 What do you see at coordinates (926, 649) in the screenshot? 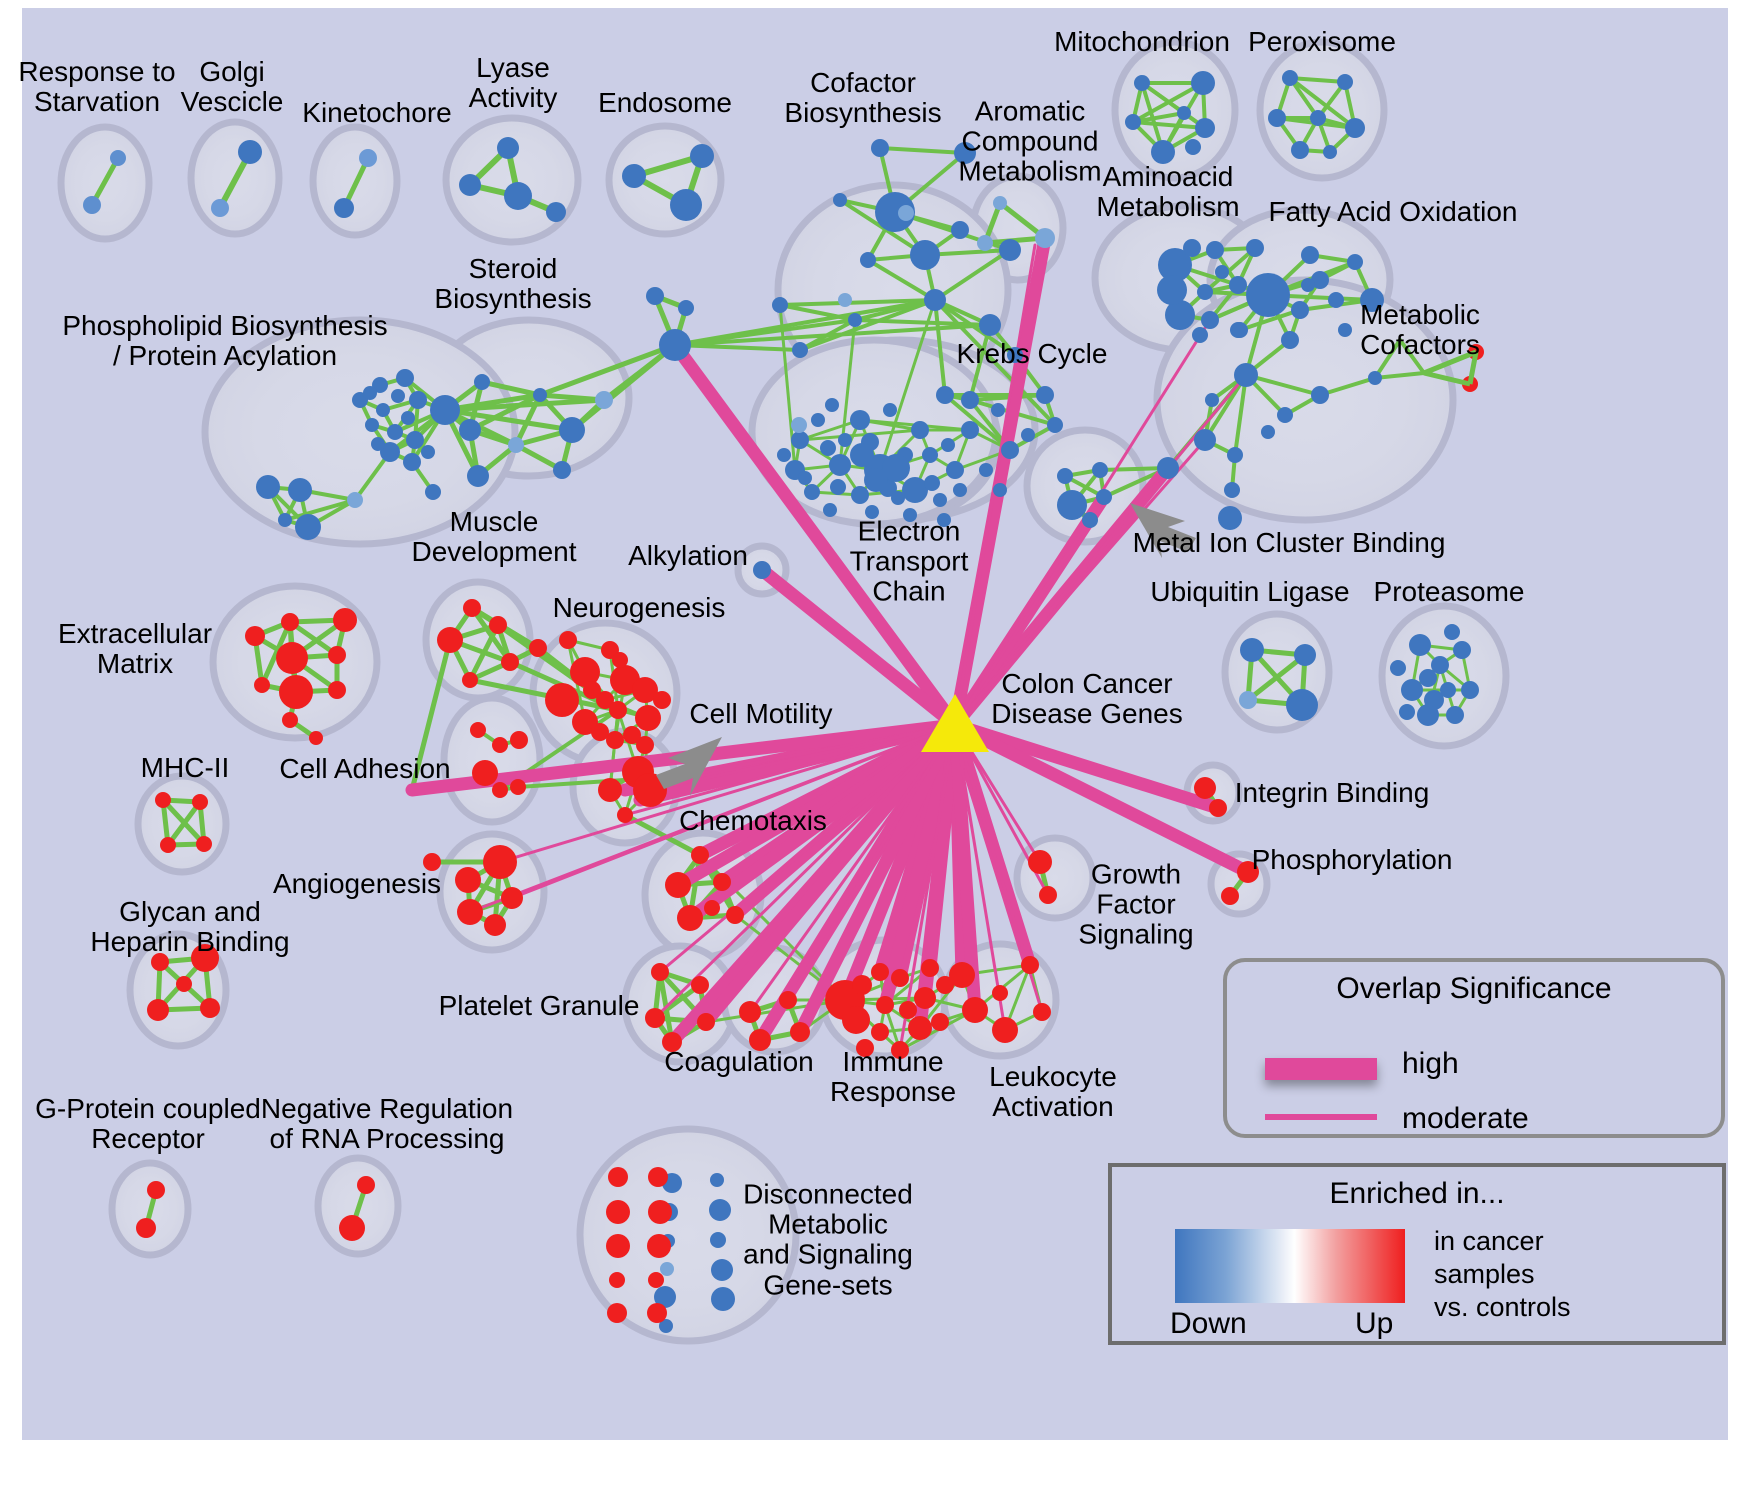
I see `annotation-arrows` at bounding box center [926, 649].